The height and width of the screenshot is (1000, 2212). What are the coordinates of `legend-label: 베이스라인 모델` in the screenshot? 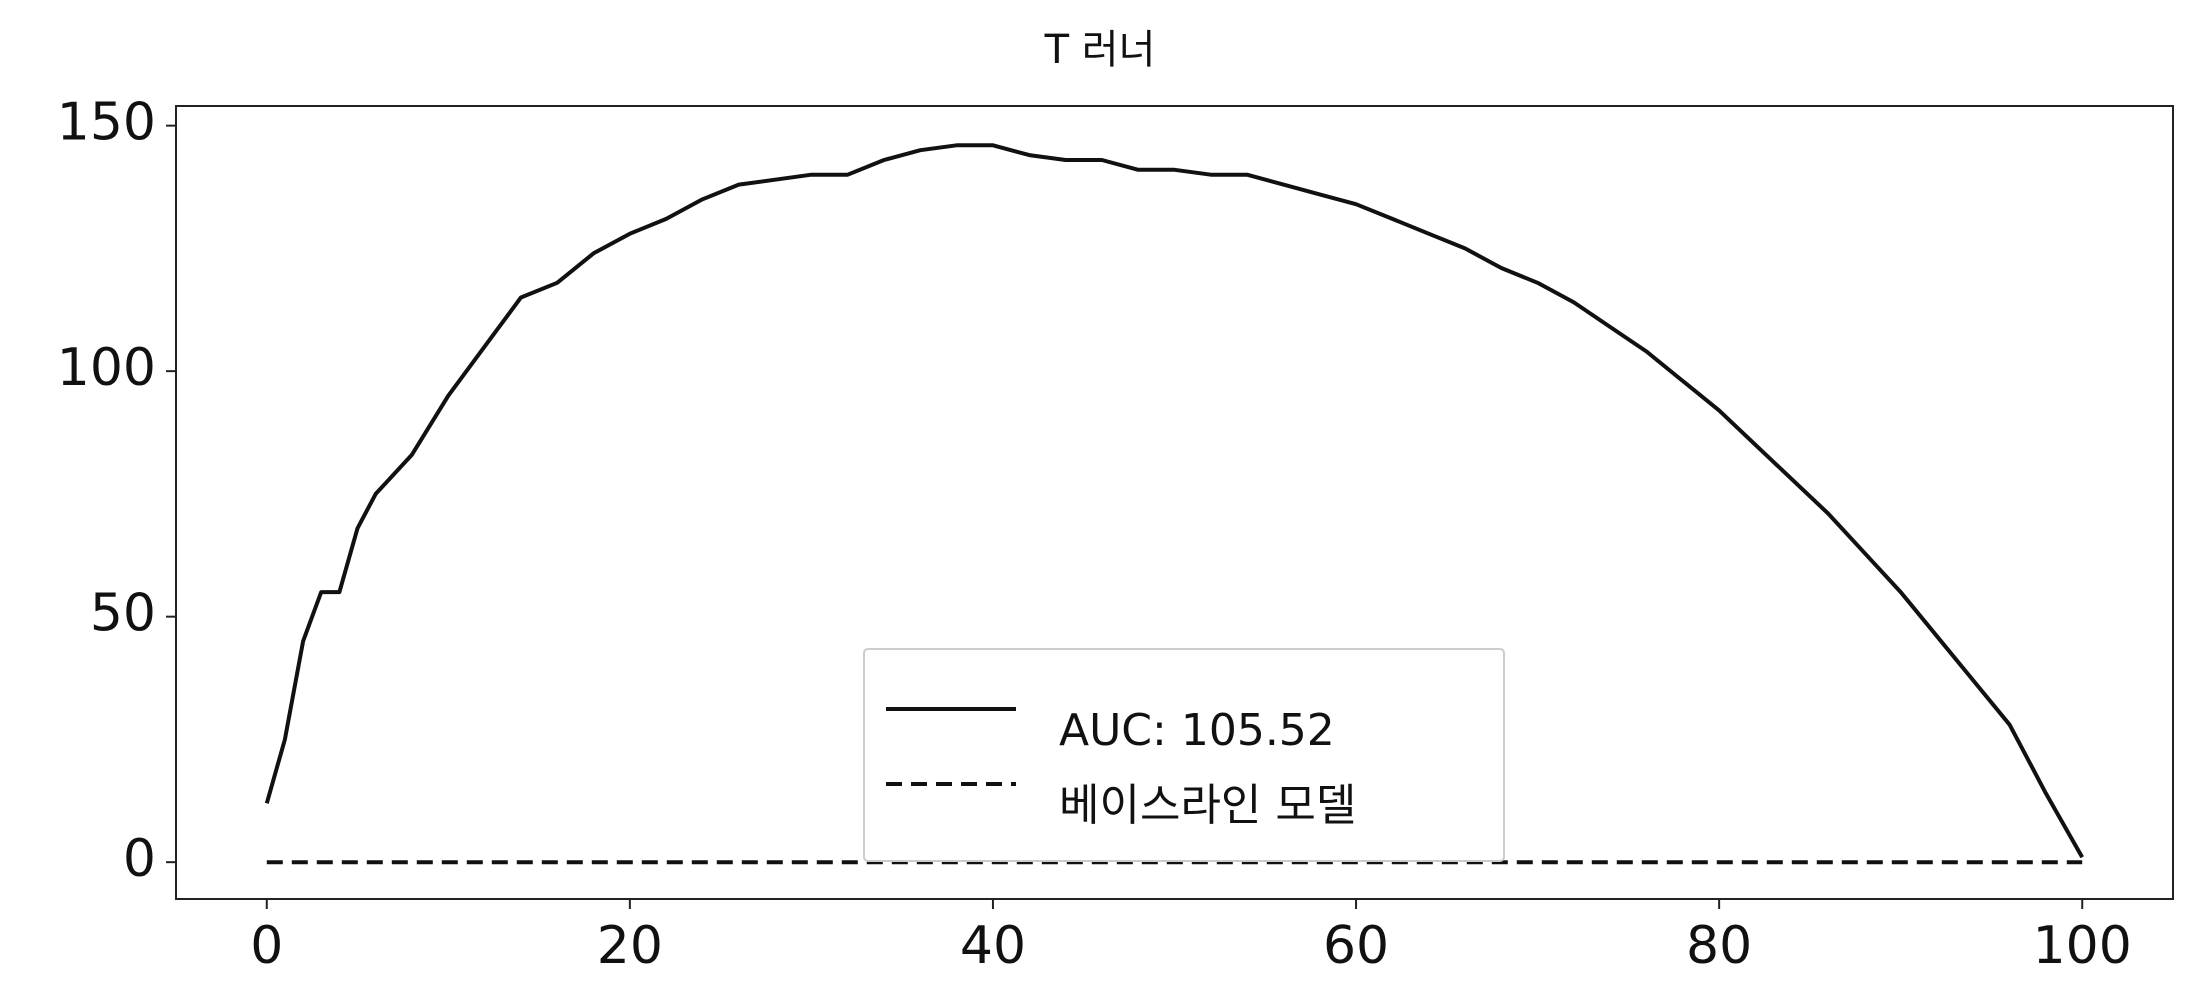 It's located at (1207, 805).